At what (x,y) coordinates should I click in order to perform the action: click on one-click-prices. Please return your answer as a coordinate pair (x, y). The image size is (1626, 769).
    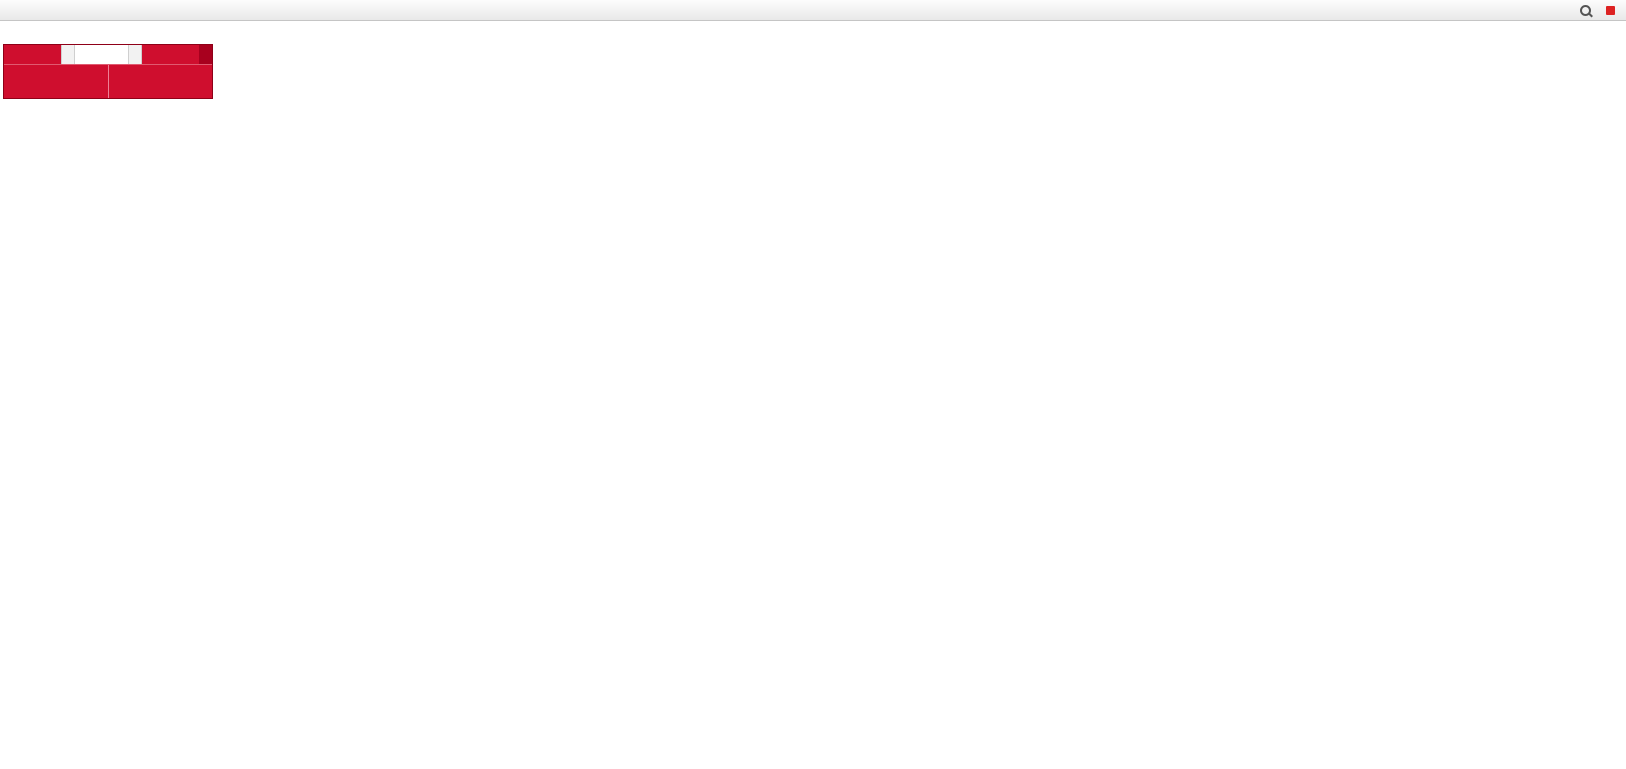
    Looking at the image, I should click on (108, 81).